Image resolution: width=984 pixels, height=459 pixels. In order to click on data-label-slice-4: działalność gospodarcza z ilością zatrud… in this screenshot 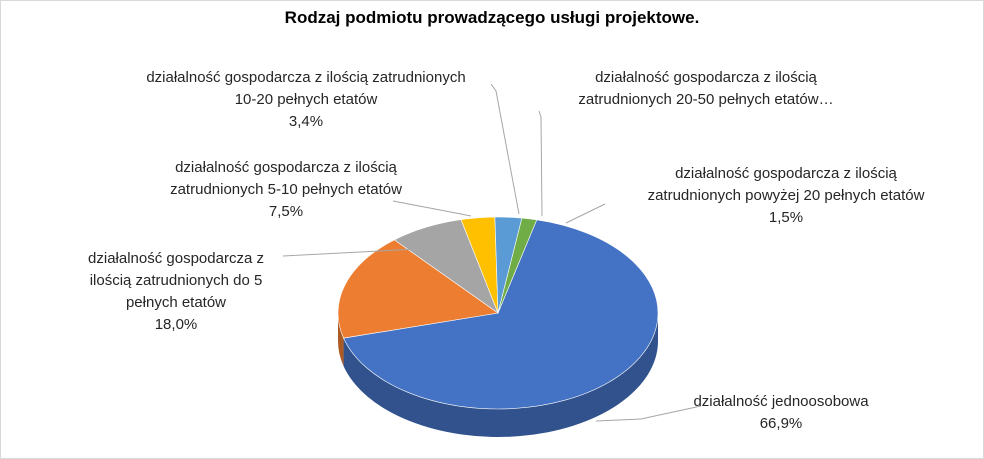, I will do `click(706, 89)`.